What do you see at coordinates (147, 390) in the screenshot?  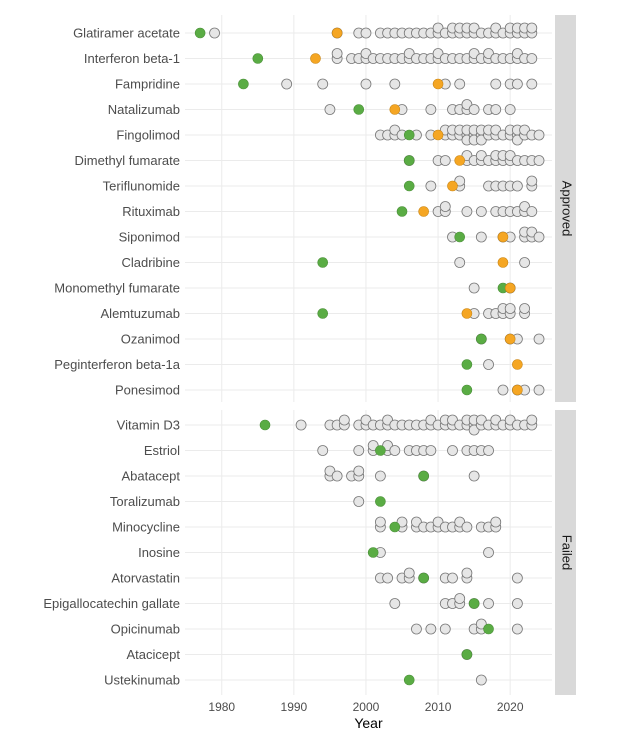 I see `drug-label: Ponesimod` at bounding box center [147, 390].